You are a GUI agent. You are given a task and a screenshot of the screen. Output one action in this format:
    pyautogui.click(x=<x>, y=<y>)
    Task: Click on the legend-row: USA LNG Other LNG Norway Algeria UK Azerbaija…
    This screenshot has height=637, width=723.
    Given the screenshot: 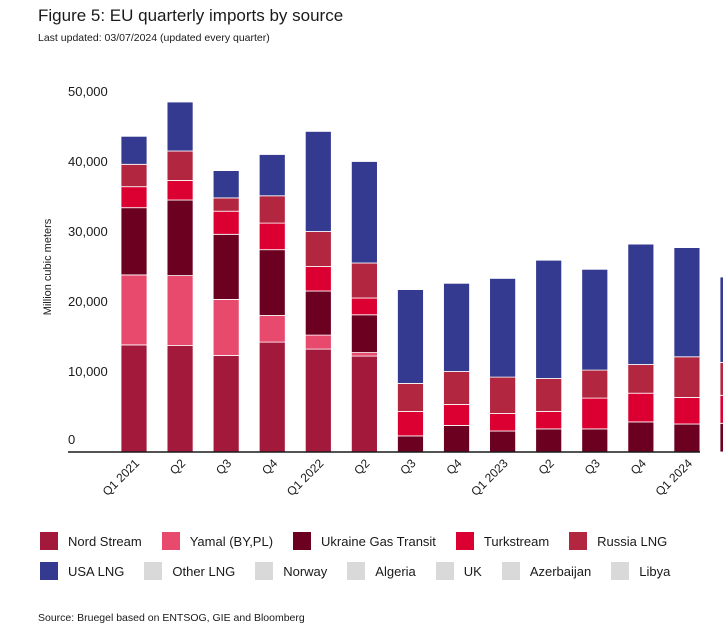 What is the action you would take?
    pyautogui.click(x=375, y=571)
    